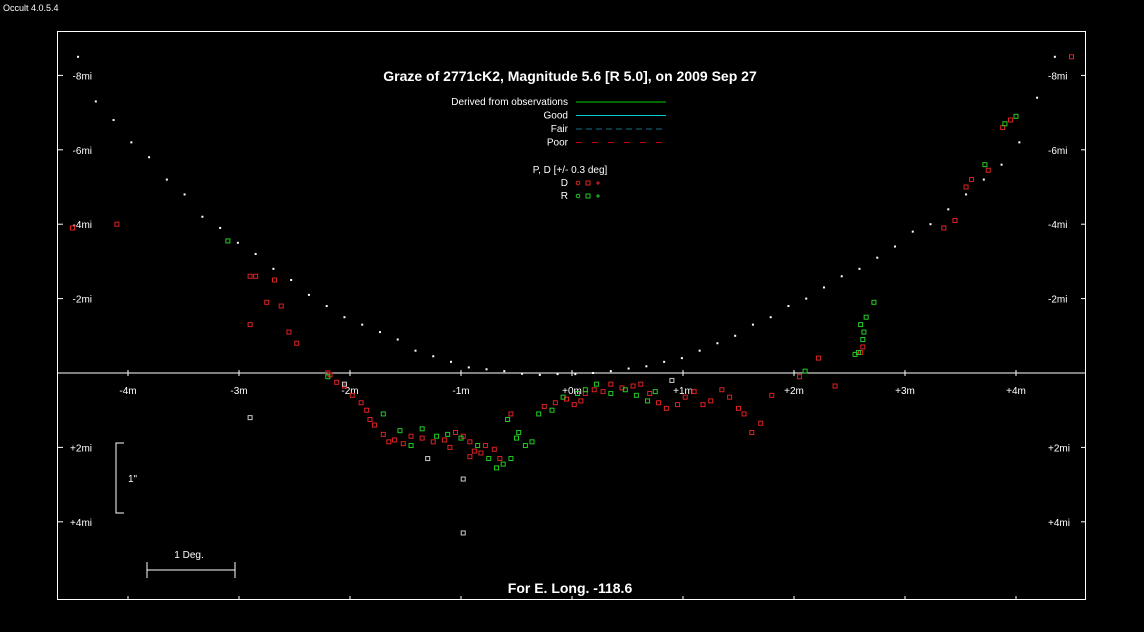 This screenshot has width=1144, height=632. Describe the element at coordinates (191, 570) in the screenshot. I see `horizontal-scale-bar` at that location.